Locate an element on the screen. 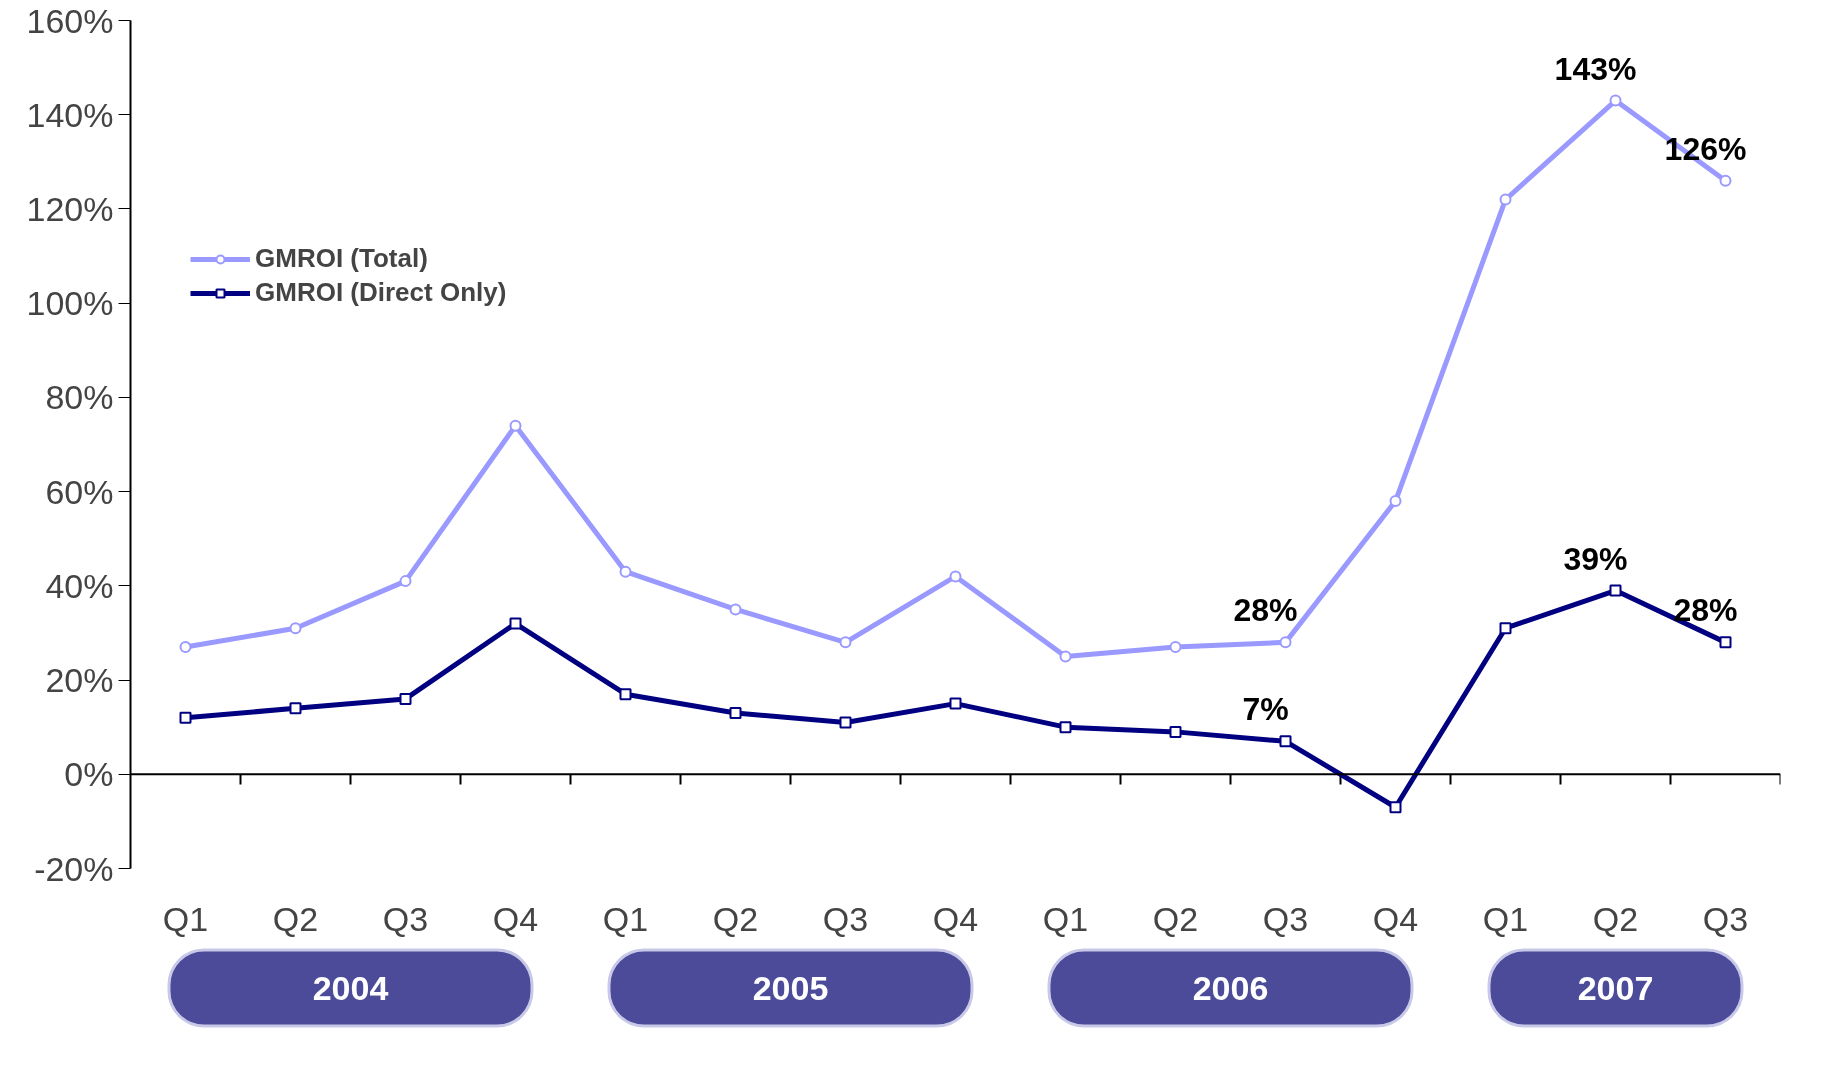 The width and height of the screenshot is (1827, 1074). text: 2006 is located at coordinates (1230, 987).